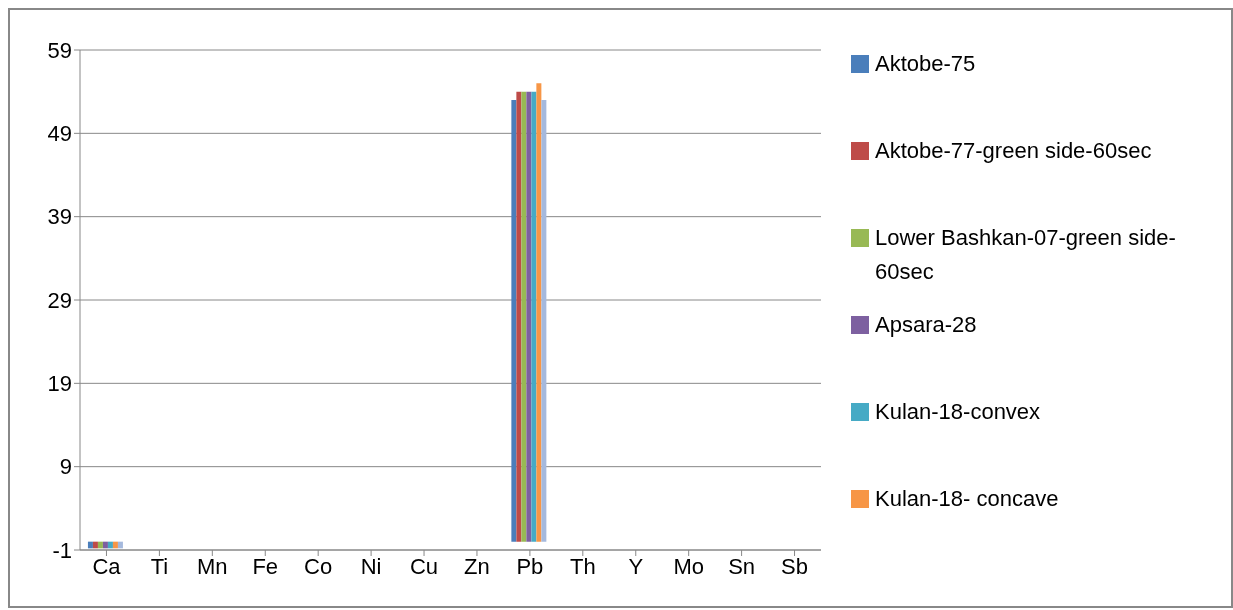 The image size is (1233, 610). I want to click on y-tick-label: 39, so click(59, 217).